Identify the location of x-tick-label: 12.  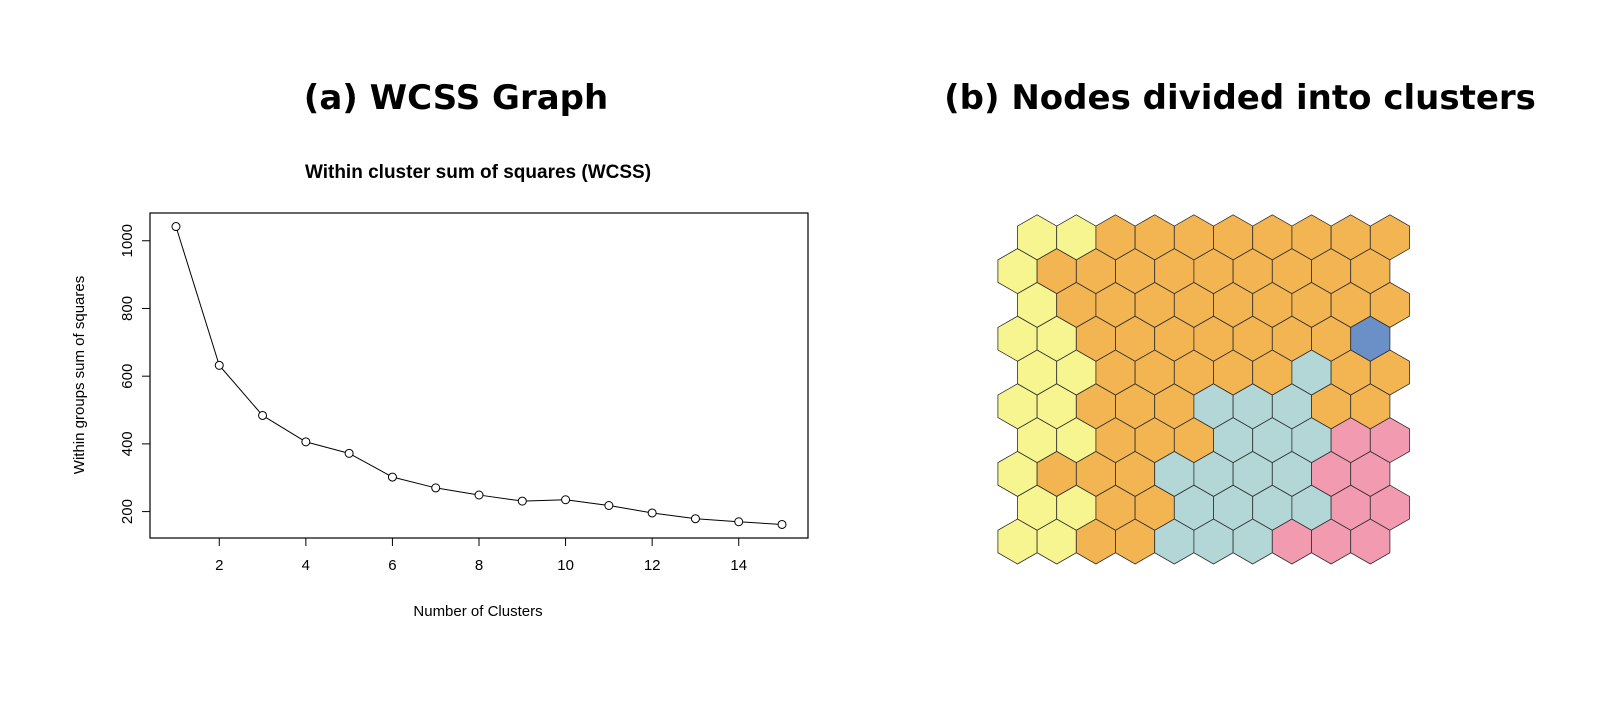
(652, 565).